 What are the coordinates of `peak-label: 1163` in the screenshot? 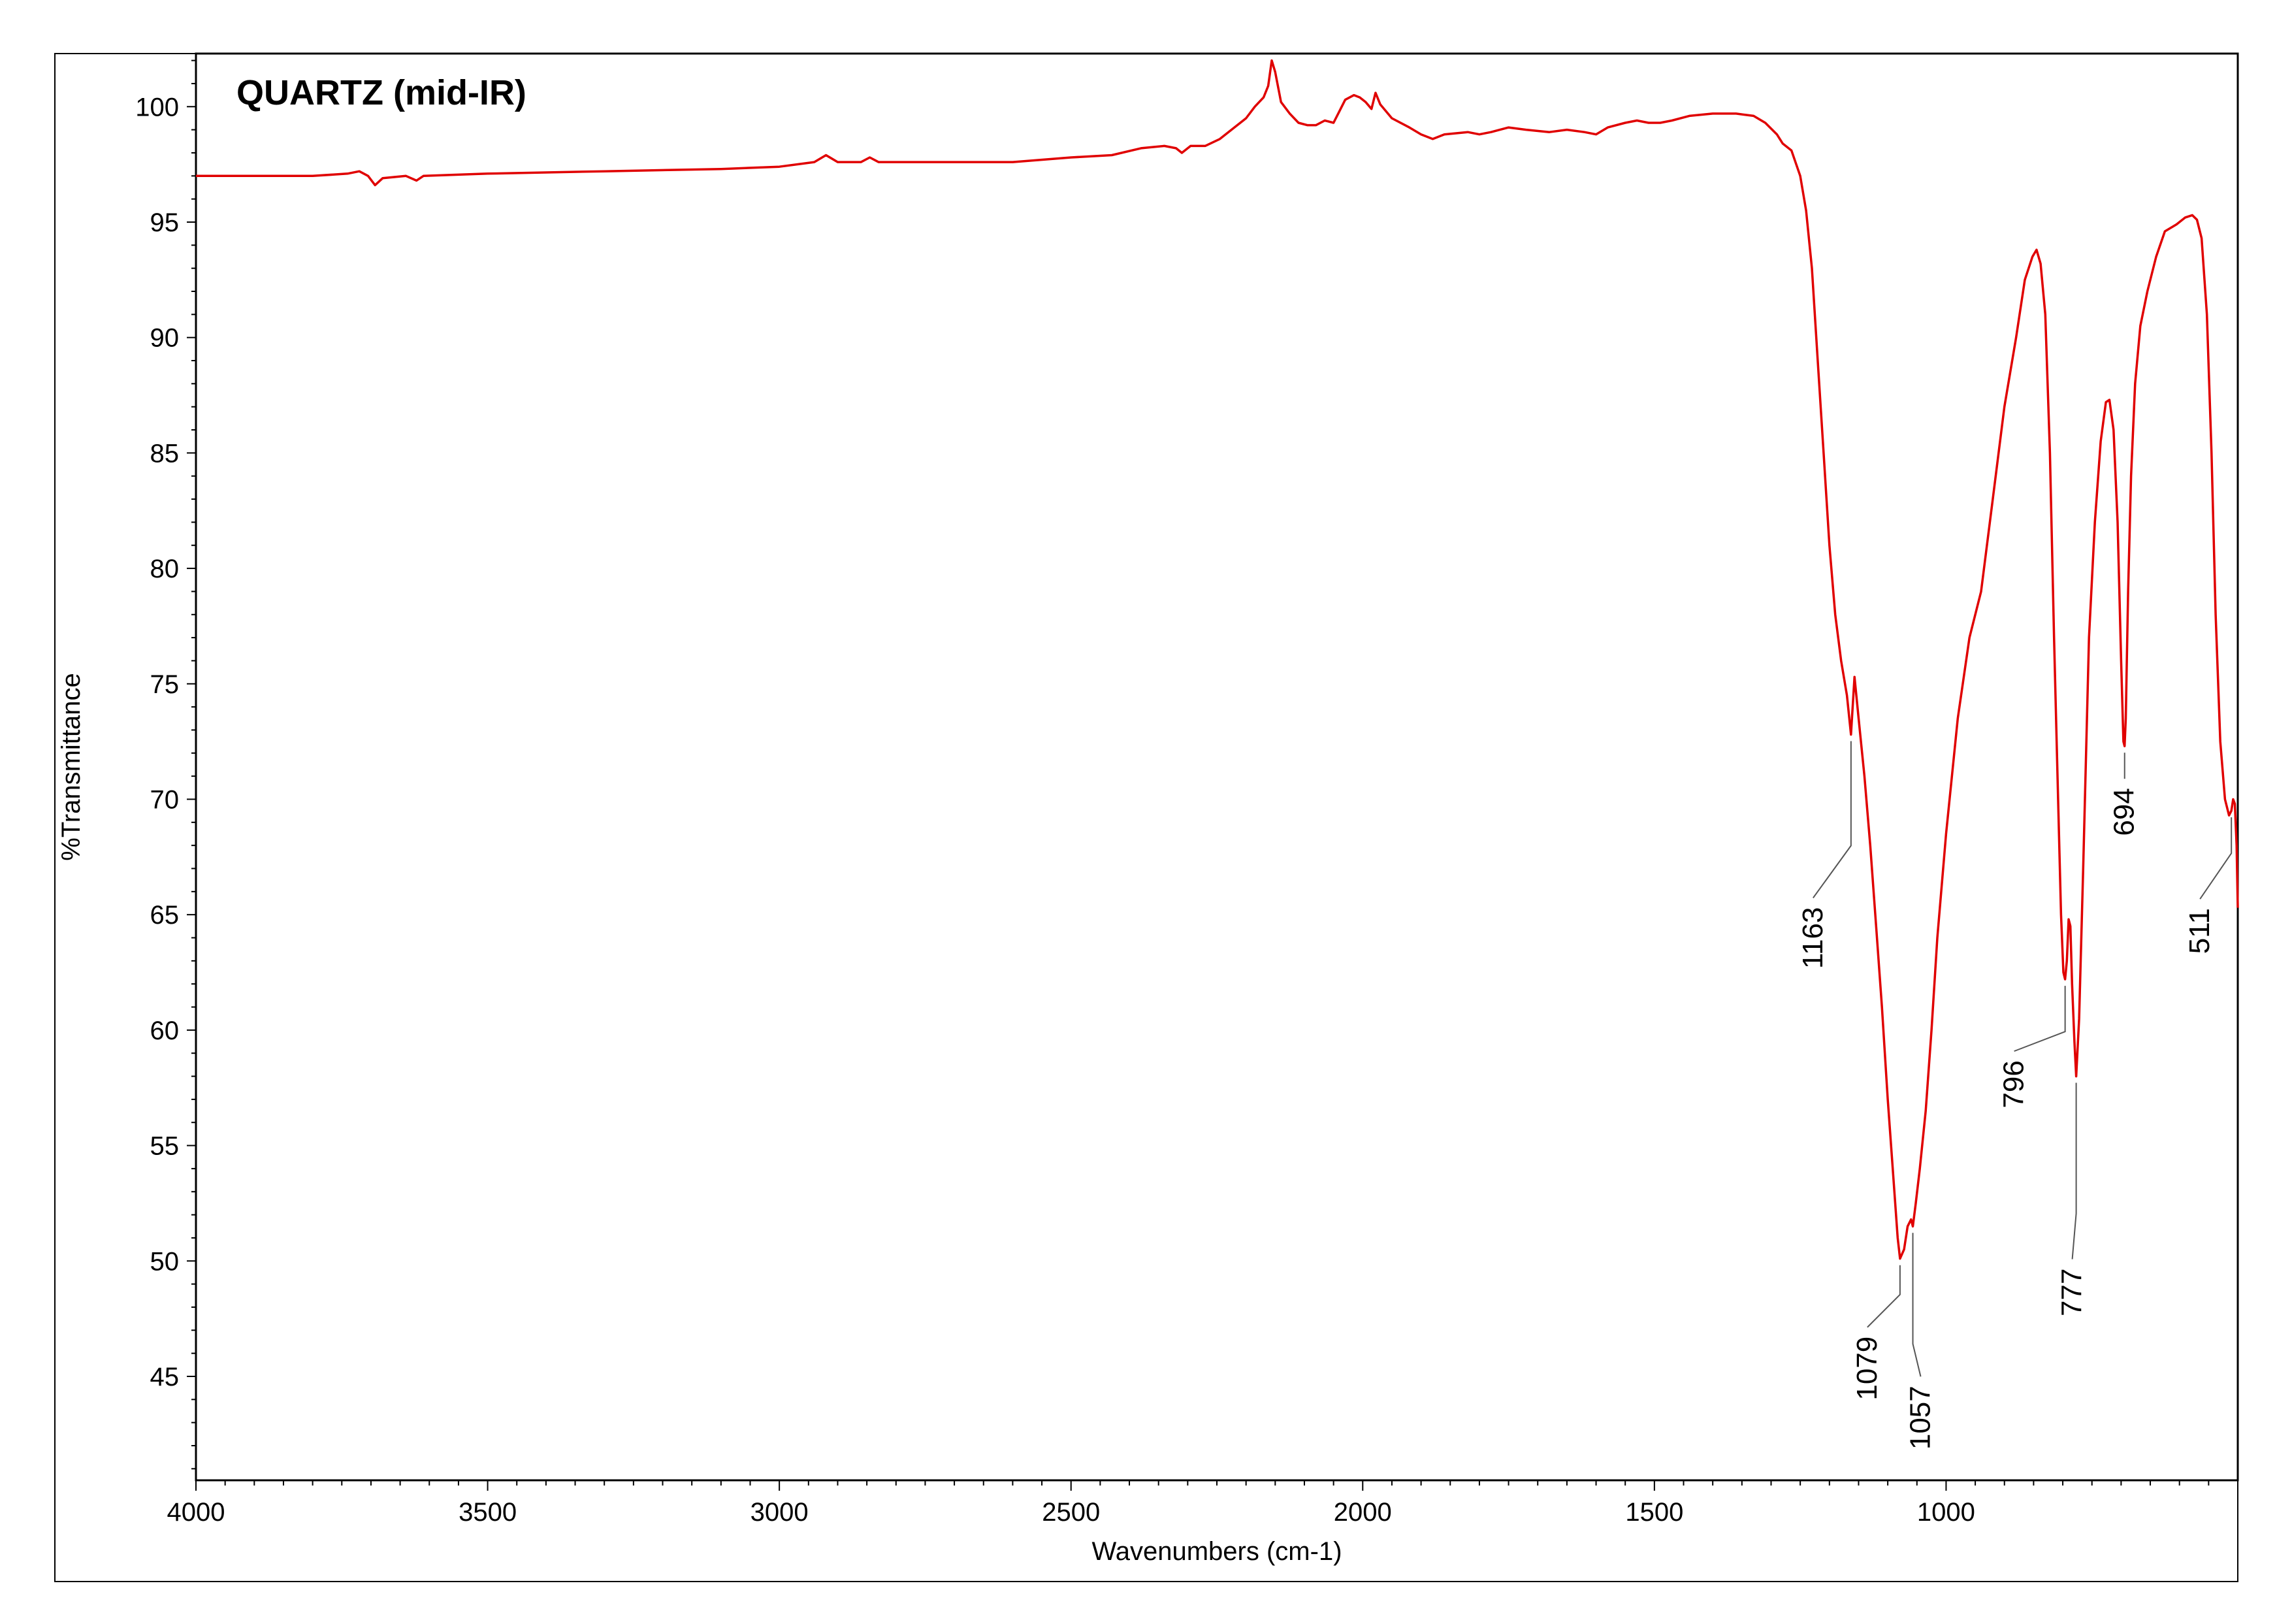 It's located at (1813, 938).